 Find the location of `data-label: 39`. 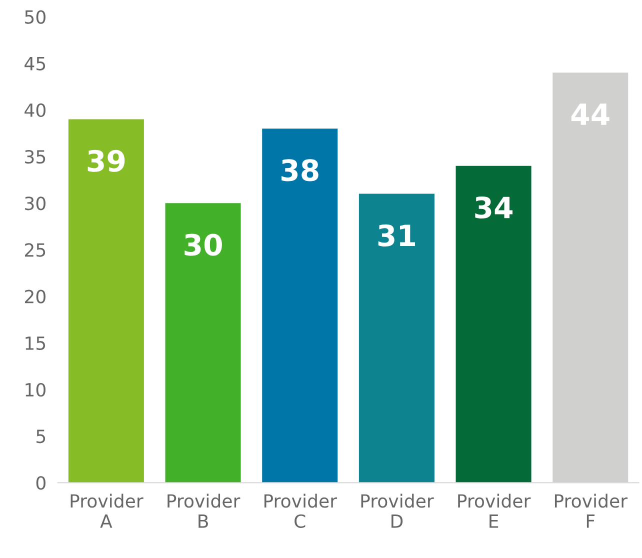

data-label: 39 is located at coordinates (106, 161).